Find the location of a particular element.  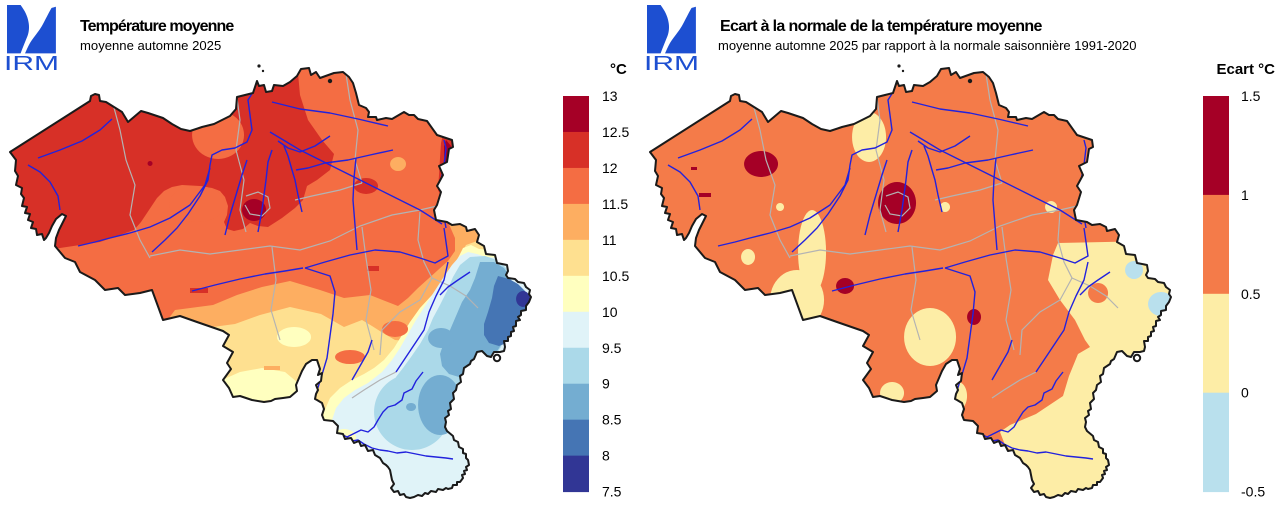

svg-text: 12 is located at coordinates (610, 168).